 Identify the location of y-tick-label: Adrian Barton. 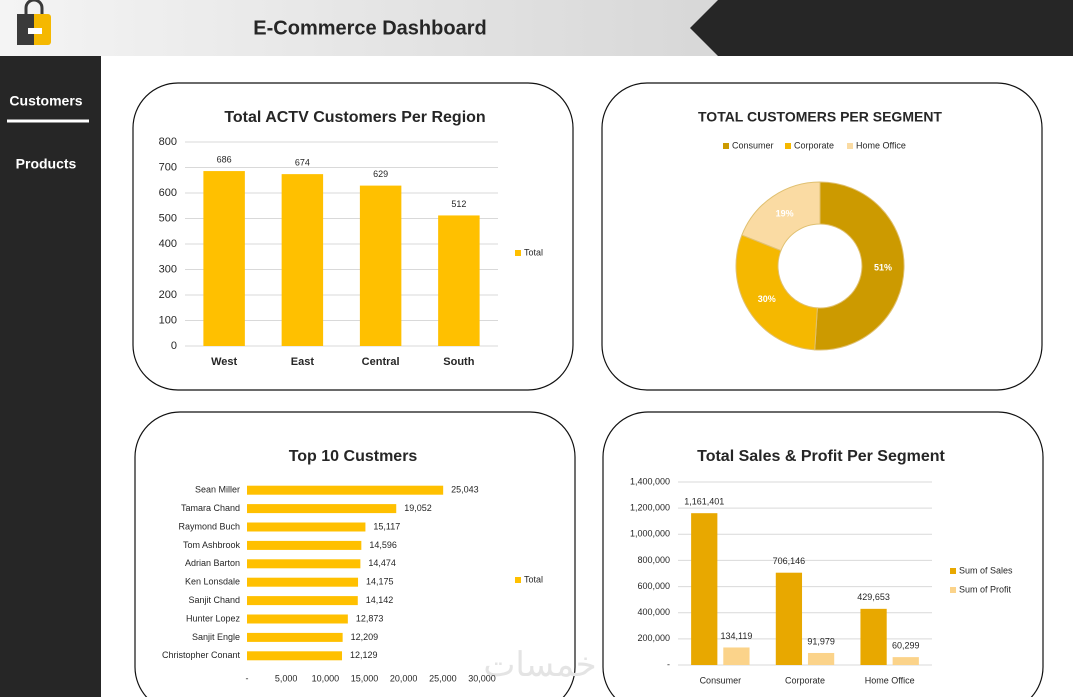
(212, 563).